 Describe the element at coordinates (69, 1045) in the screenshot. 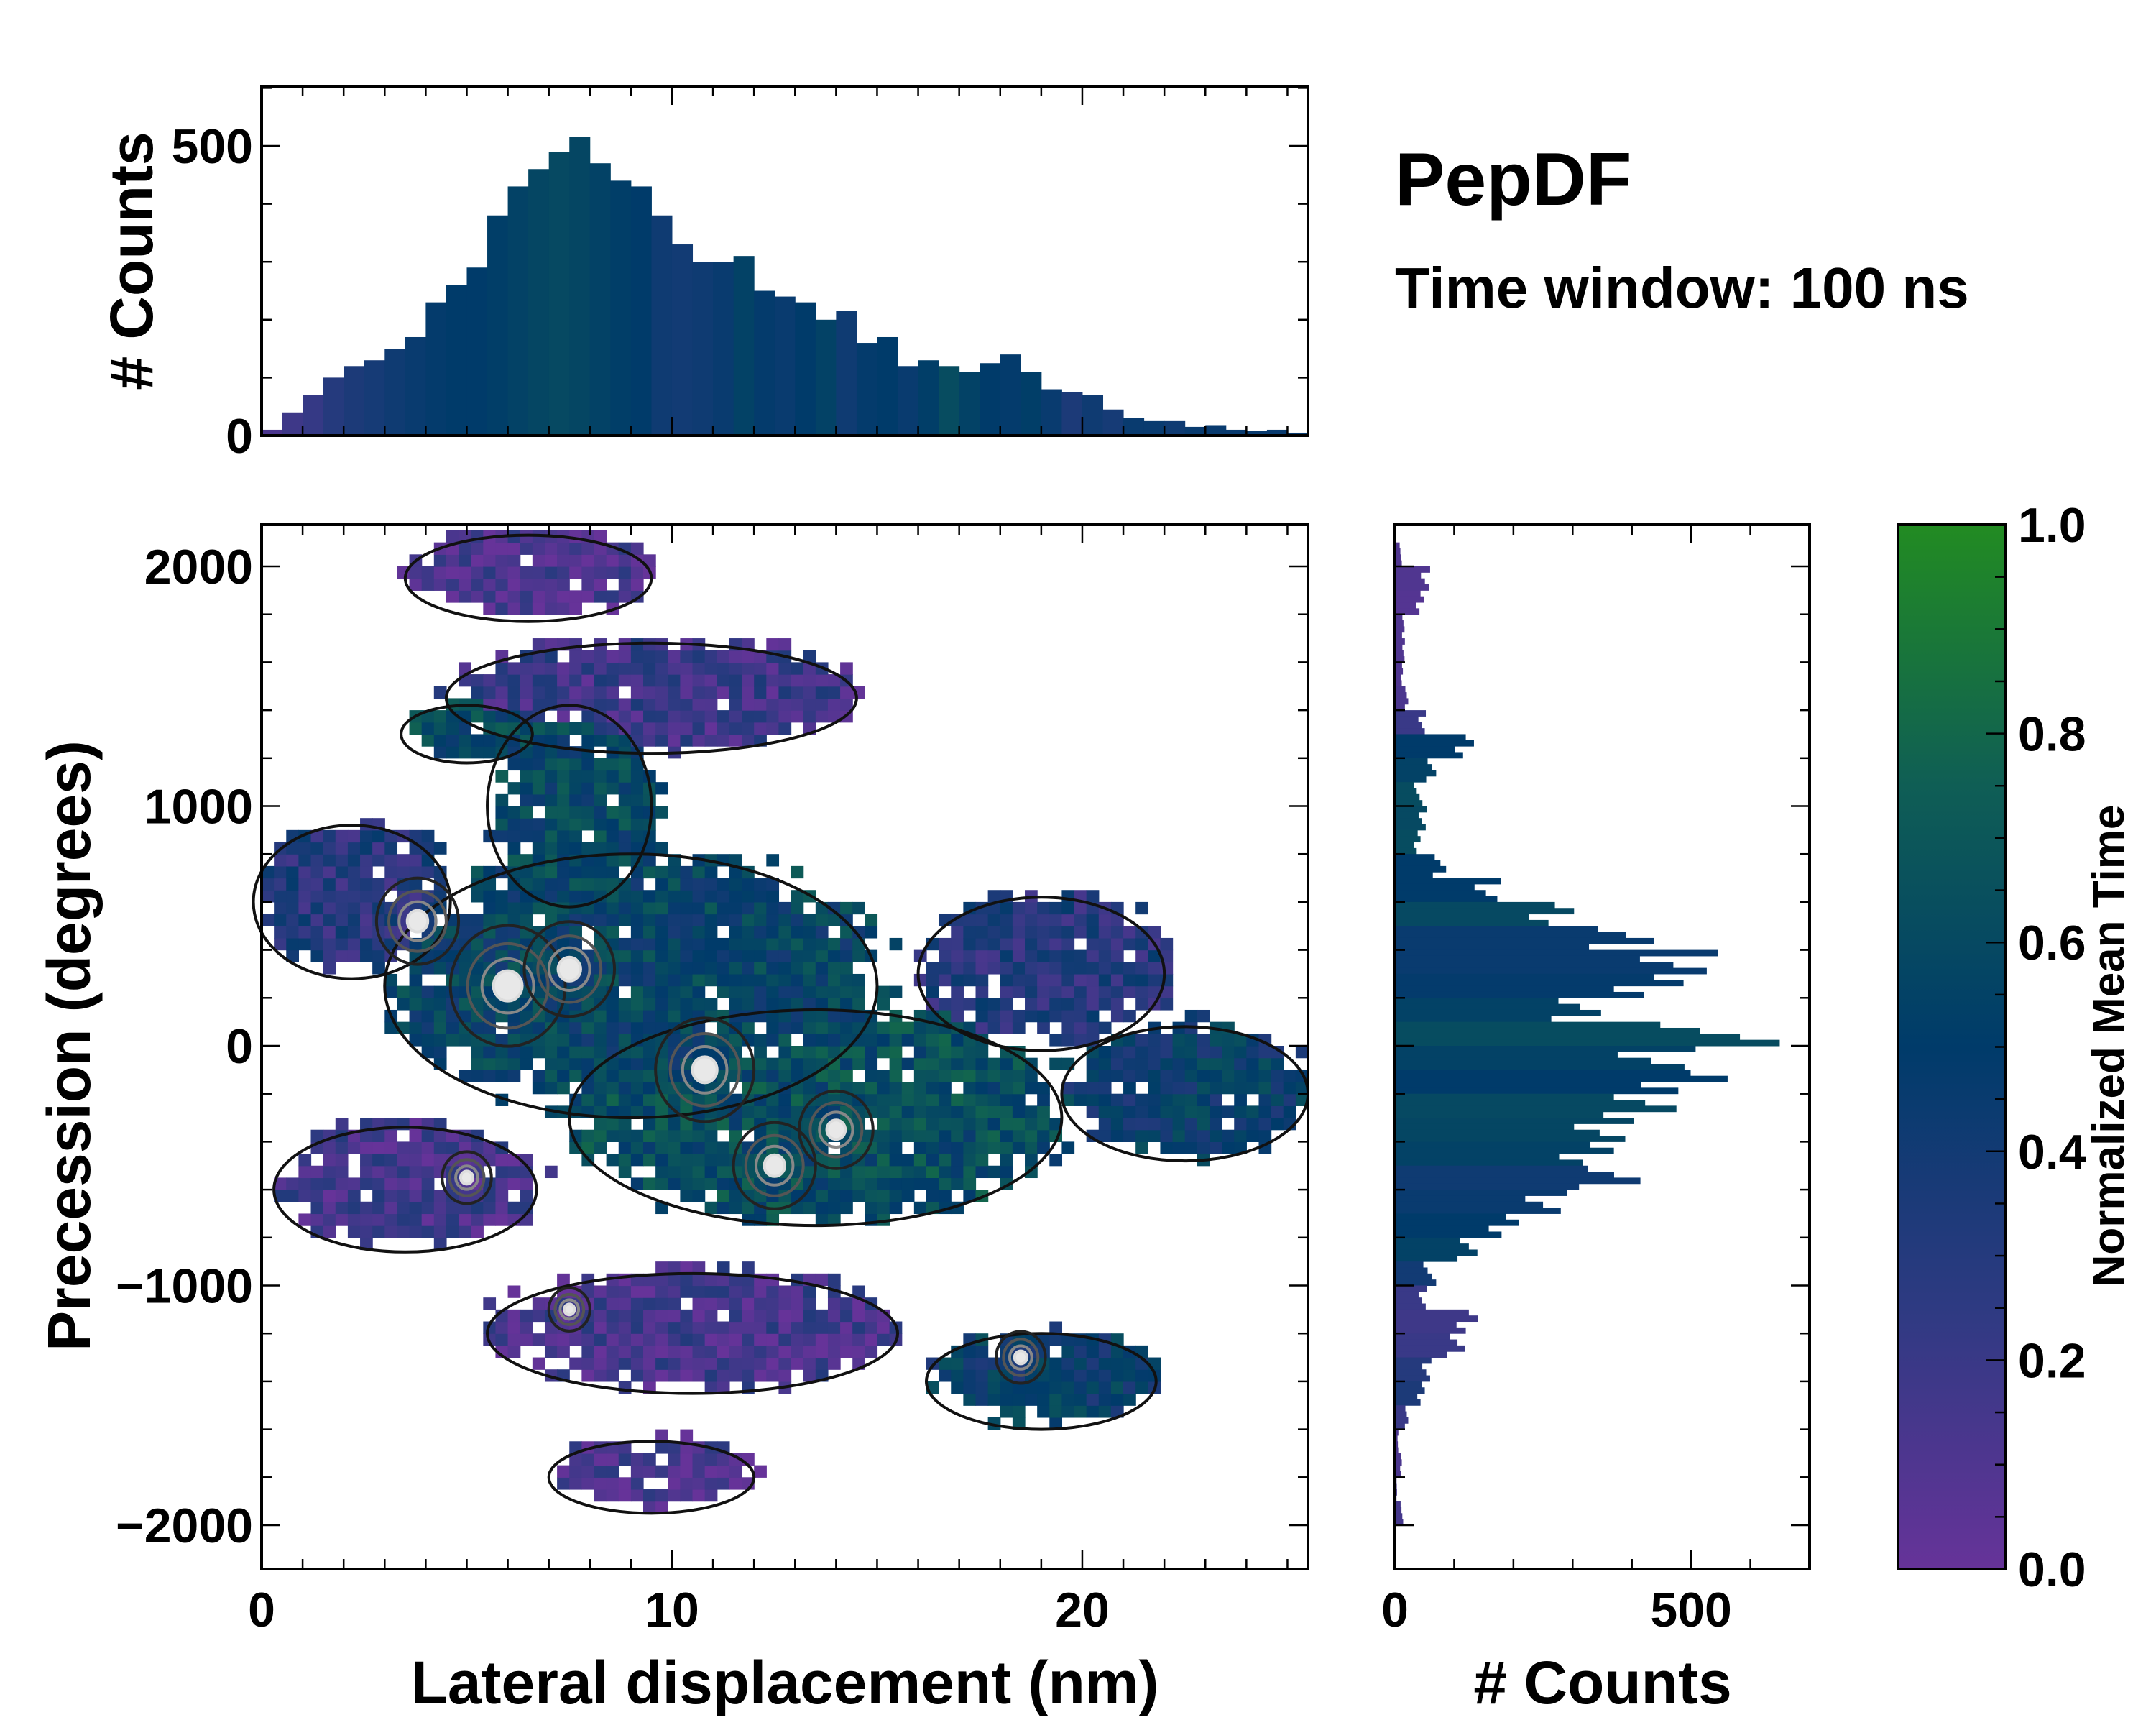

I see `main-ylabel: Precession (degrees)` at that location.